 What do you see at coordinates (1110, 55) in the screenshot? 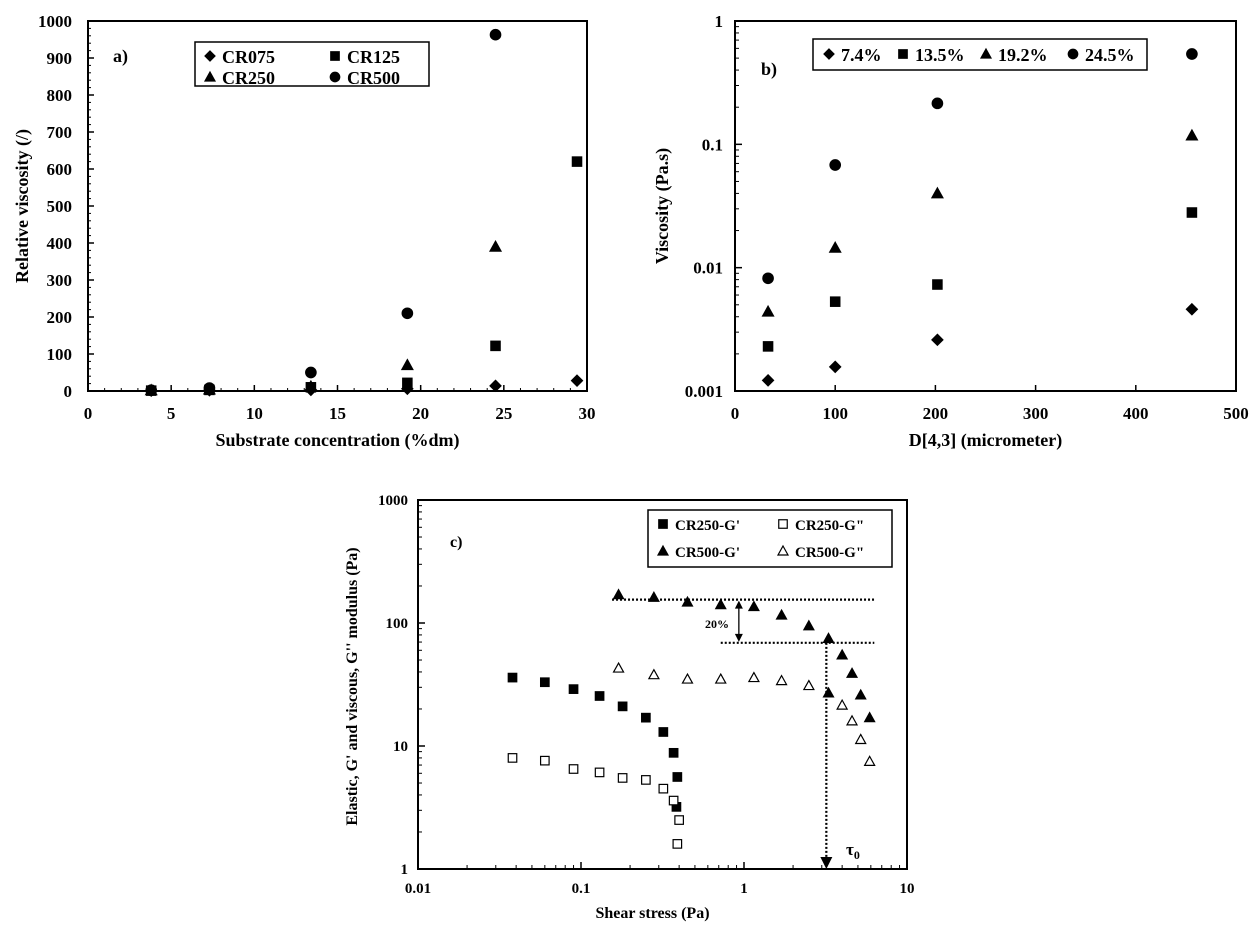
I see `legend-label: 24.5%` at bounding box center [1110, 55].